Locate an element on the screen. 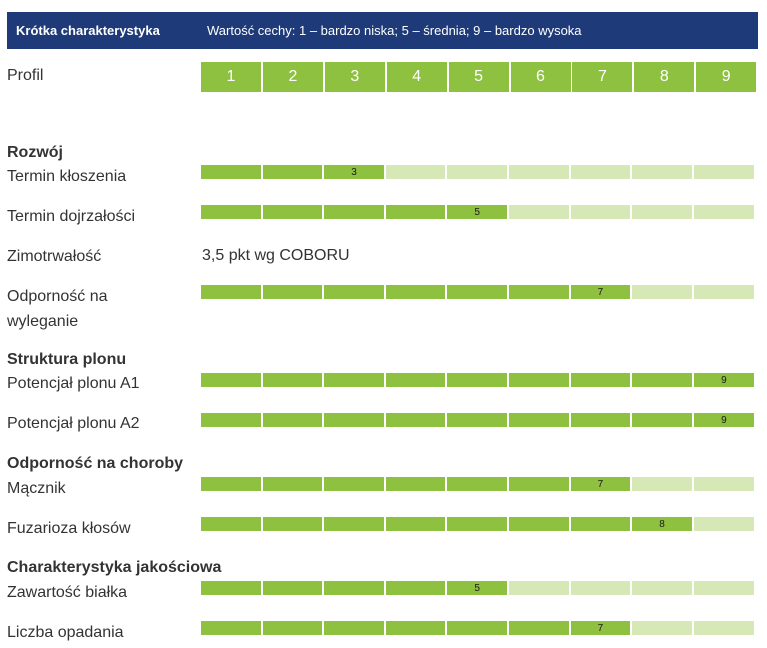  trait-label-termin-kloszenia: Termin kłoszenia is located at coordinates (67, 176).